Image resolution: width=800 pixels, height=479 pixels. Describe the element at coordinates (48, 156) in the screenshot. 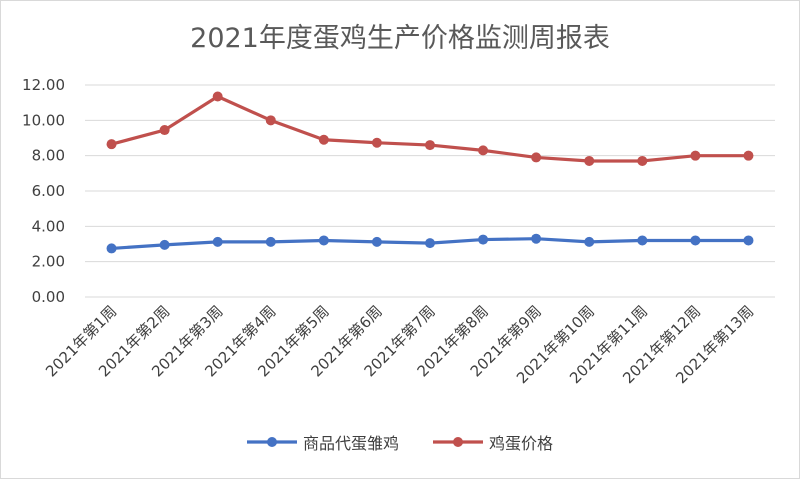

I see `y-tick-label: 8.00` at that location.